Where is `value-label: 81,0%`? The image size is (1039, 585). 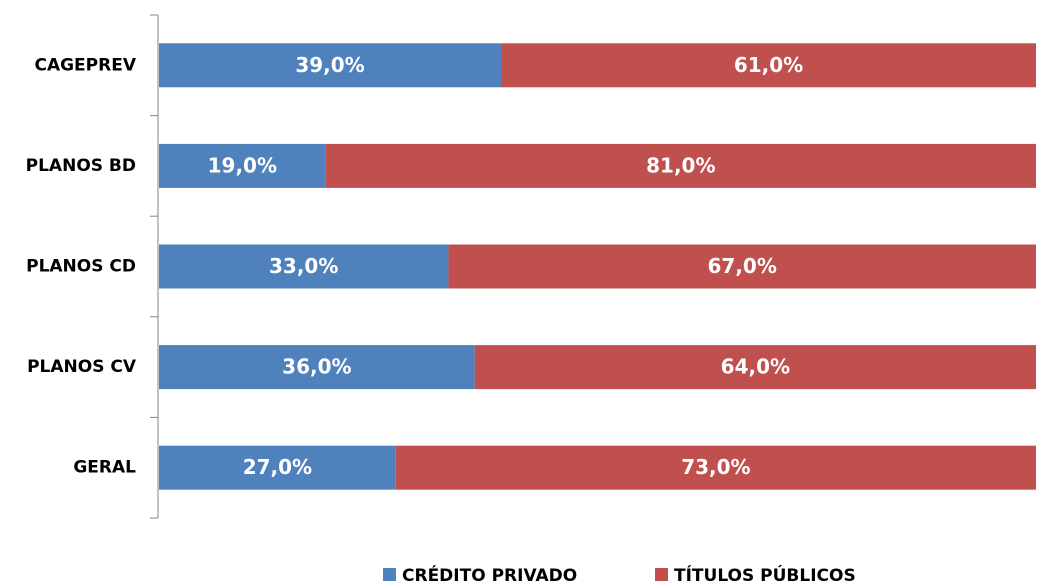
value-label: 81,0% is located at coordinates (680, 165).